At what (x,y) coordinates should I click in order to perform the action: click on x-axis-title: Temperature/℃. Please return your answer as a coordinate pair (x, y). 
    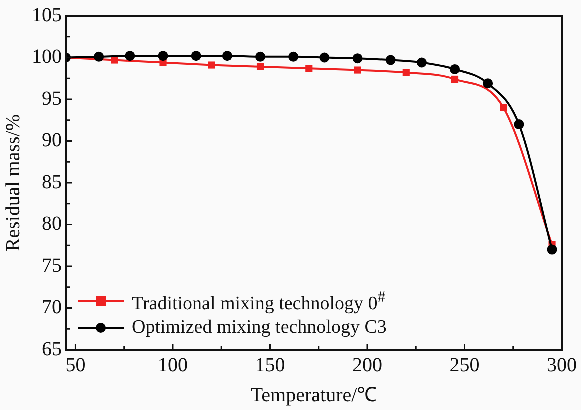
    Looking at the image, I should click on (314, 395).